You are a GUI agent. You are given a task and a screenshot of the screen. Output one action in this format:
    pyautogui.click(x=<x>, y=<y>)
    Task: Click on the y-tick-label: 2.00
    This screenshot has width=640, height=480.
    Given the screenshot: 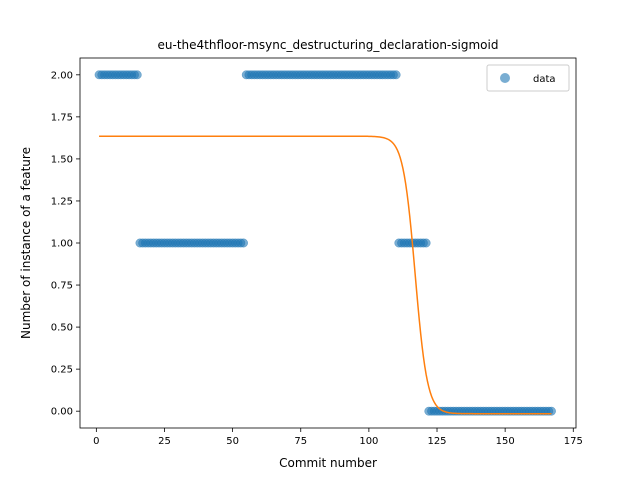 What is the action you would take?
    pyautogui.click(x=62, y=75)
    